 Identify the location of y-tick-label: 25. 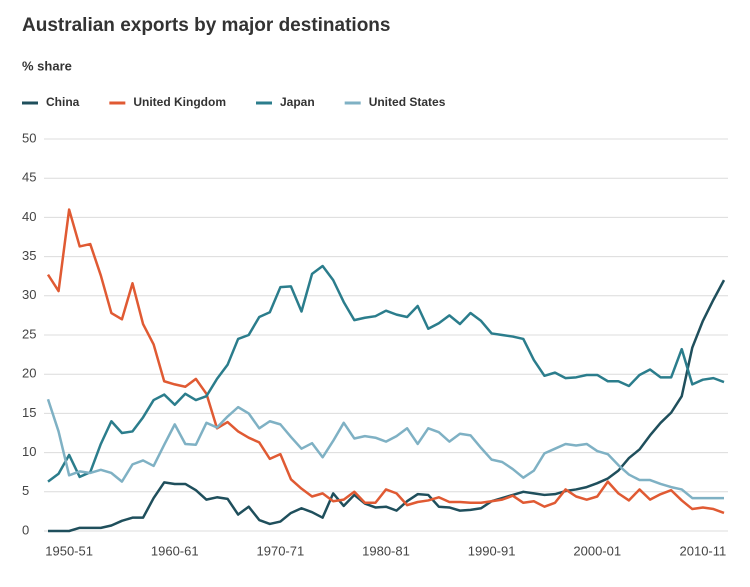
(29, 333).